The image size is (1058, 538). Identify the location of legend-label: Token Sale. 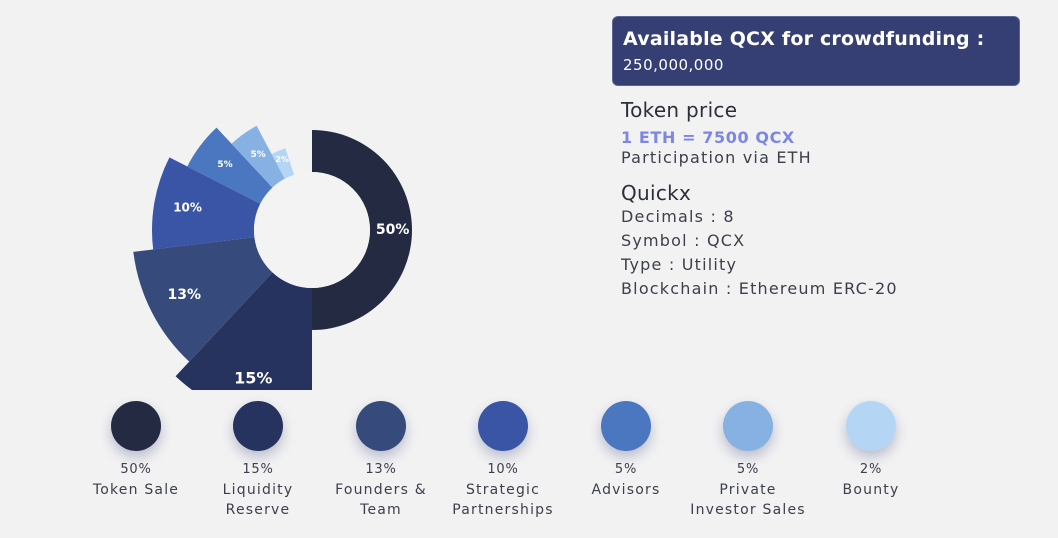
(136, 490).